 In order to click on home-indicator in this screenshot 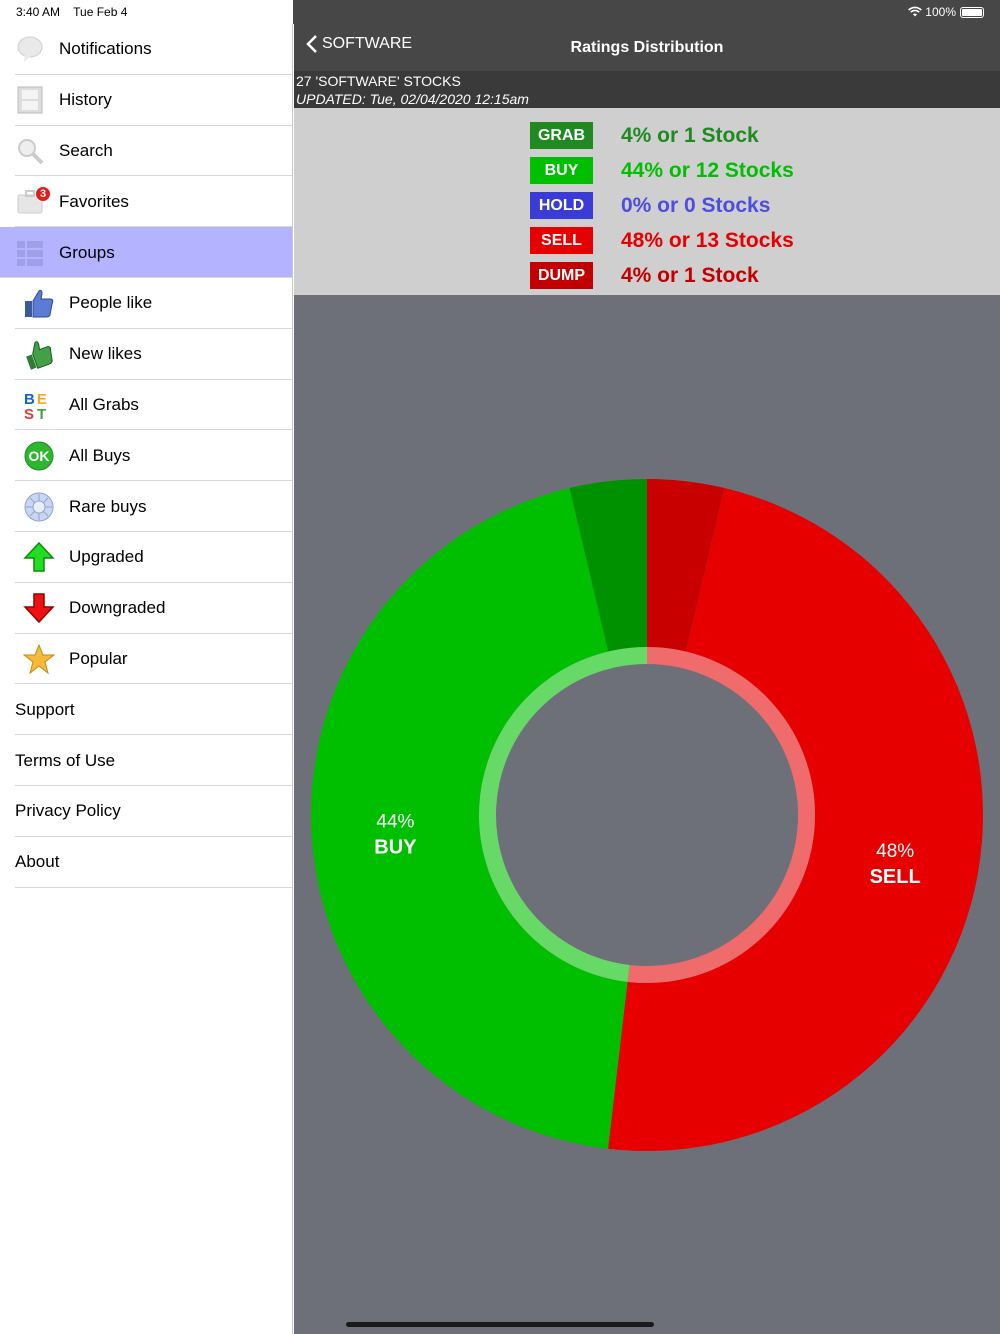, I will do `click(500, 1324)`.